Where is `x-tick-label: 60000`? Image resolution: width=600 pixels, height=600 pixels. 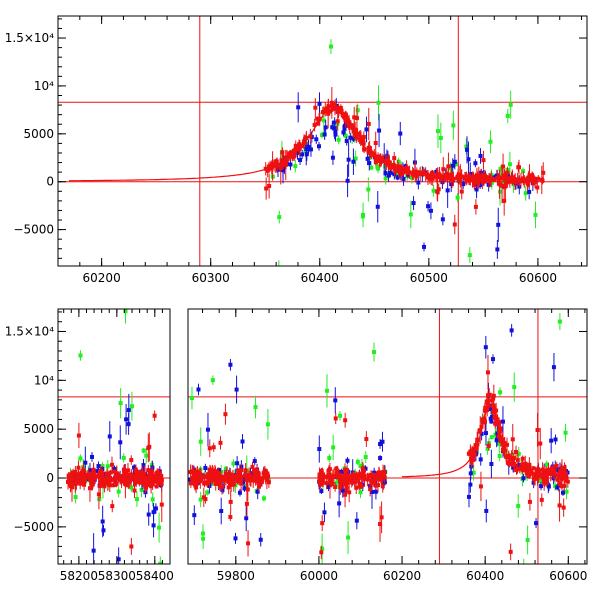
x-tick-label: 60000 is located at coordinates (319, 576).